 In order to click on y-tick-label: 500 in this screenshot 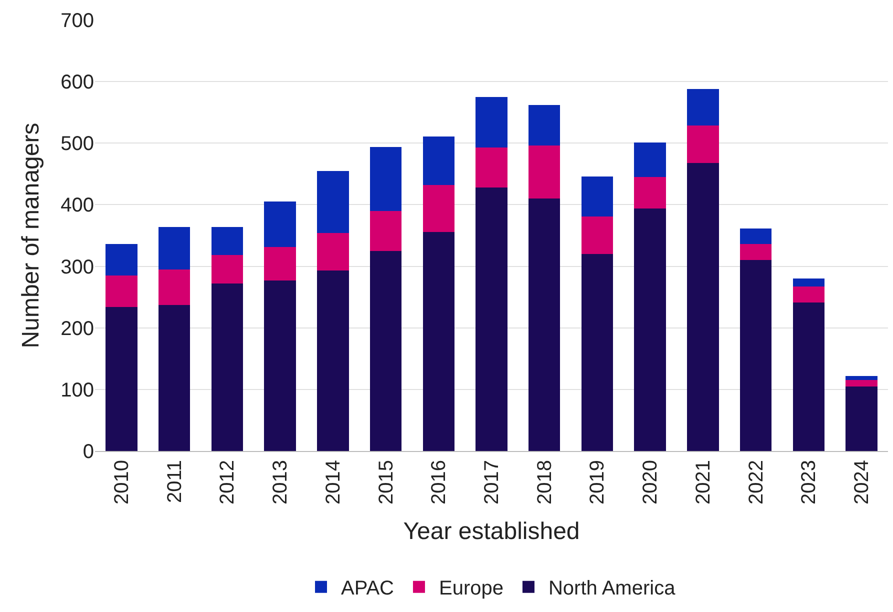, I will do `click(77, 144)`.